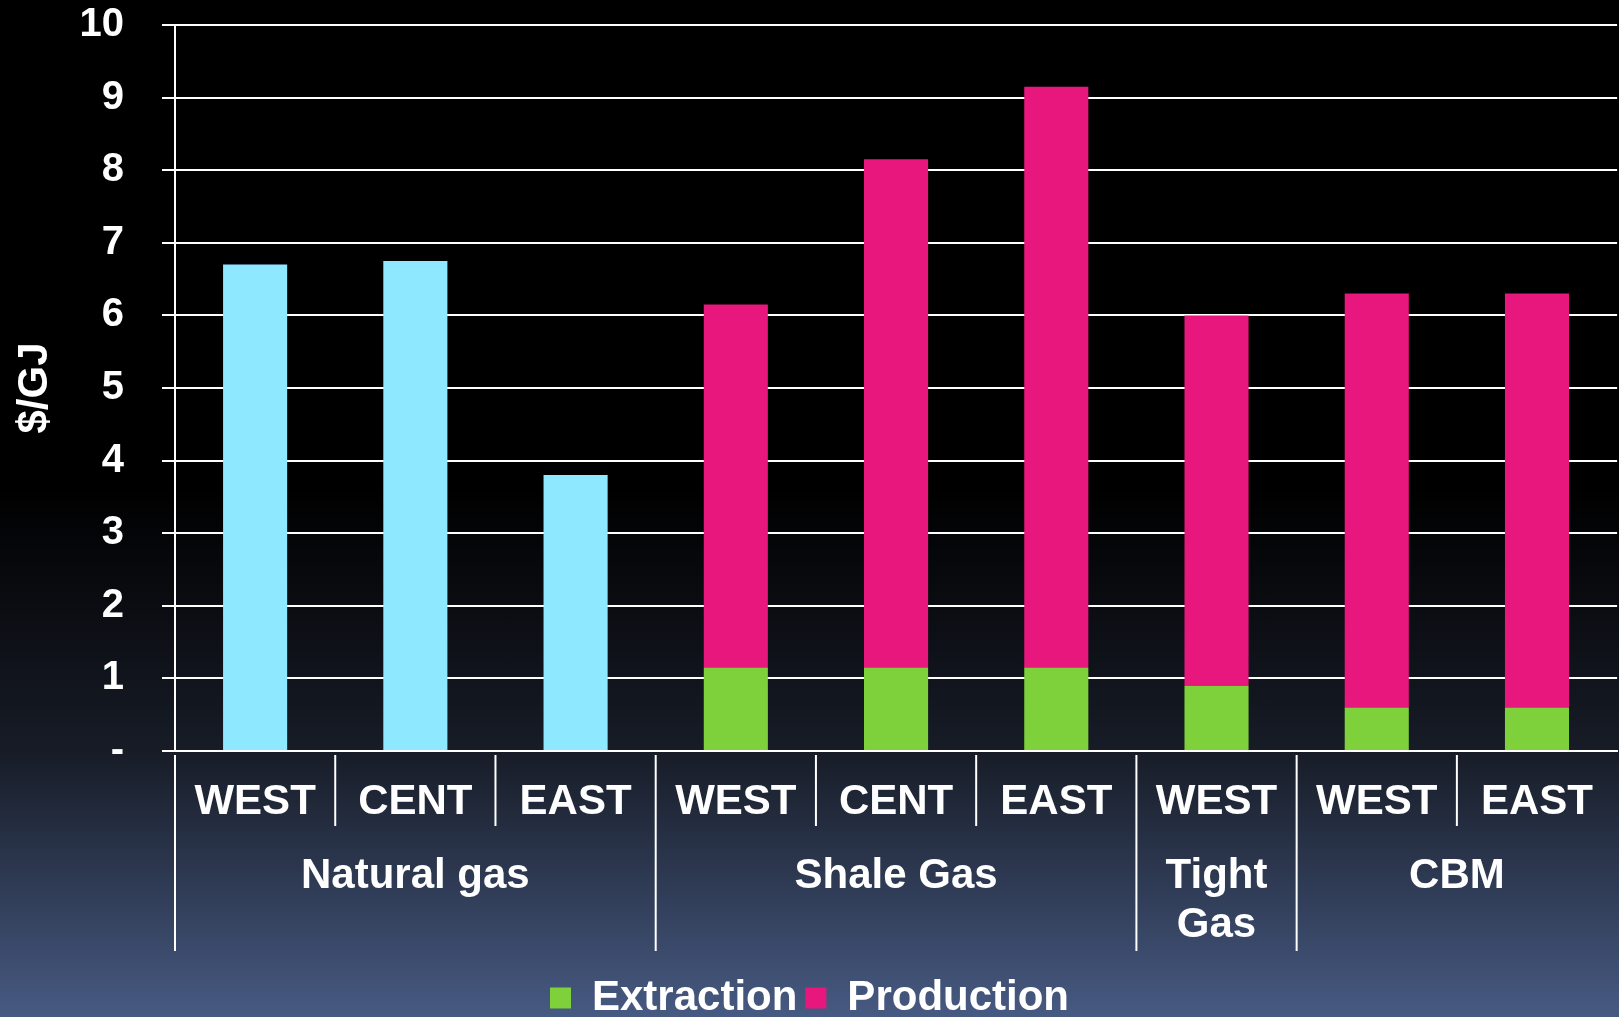 Image resolution: width=1619 pixels, height=1017 pixels. I want to click on legend-label: Production, so click(958, 994).